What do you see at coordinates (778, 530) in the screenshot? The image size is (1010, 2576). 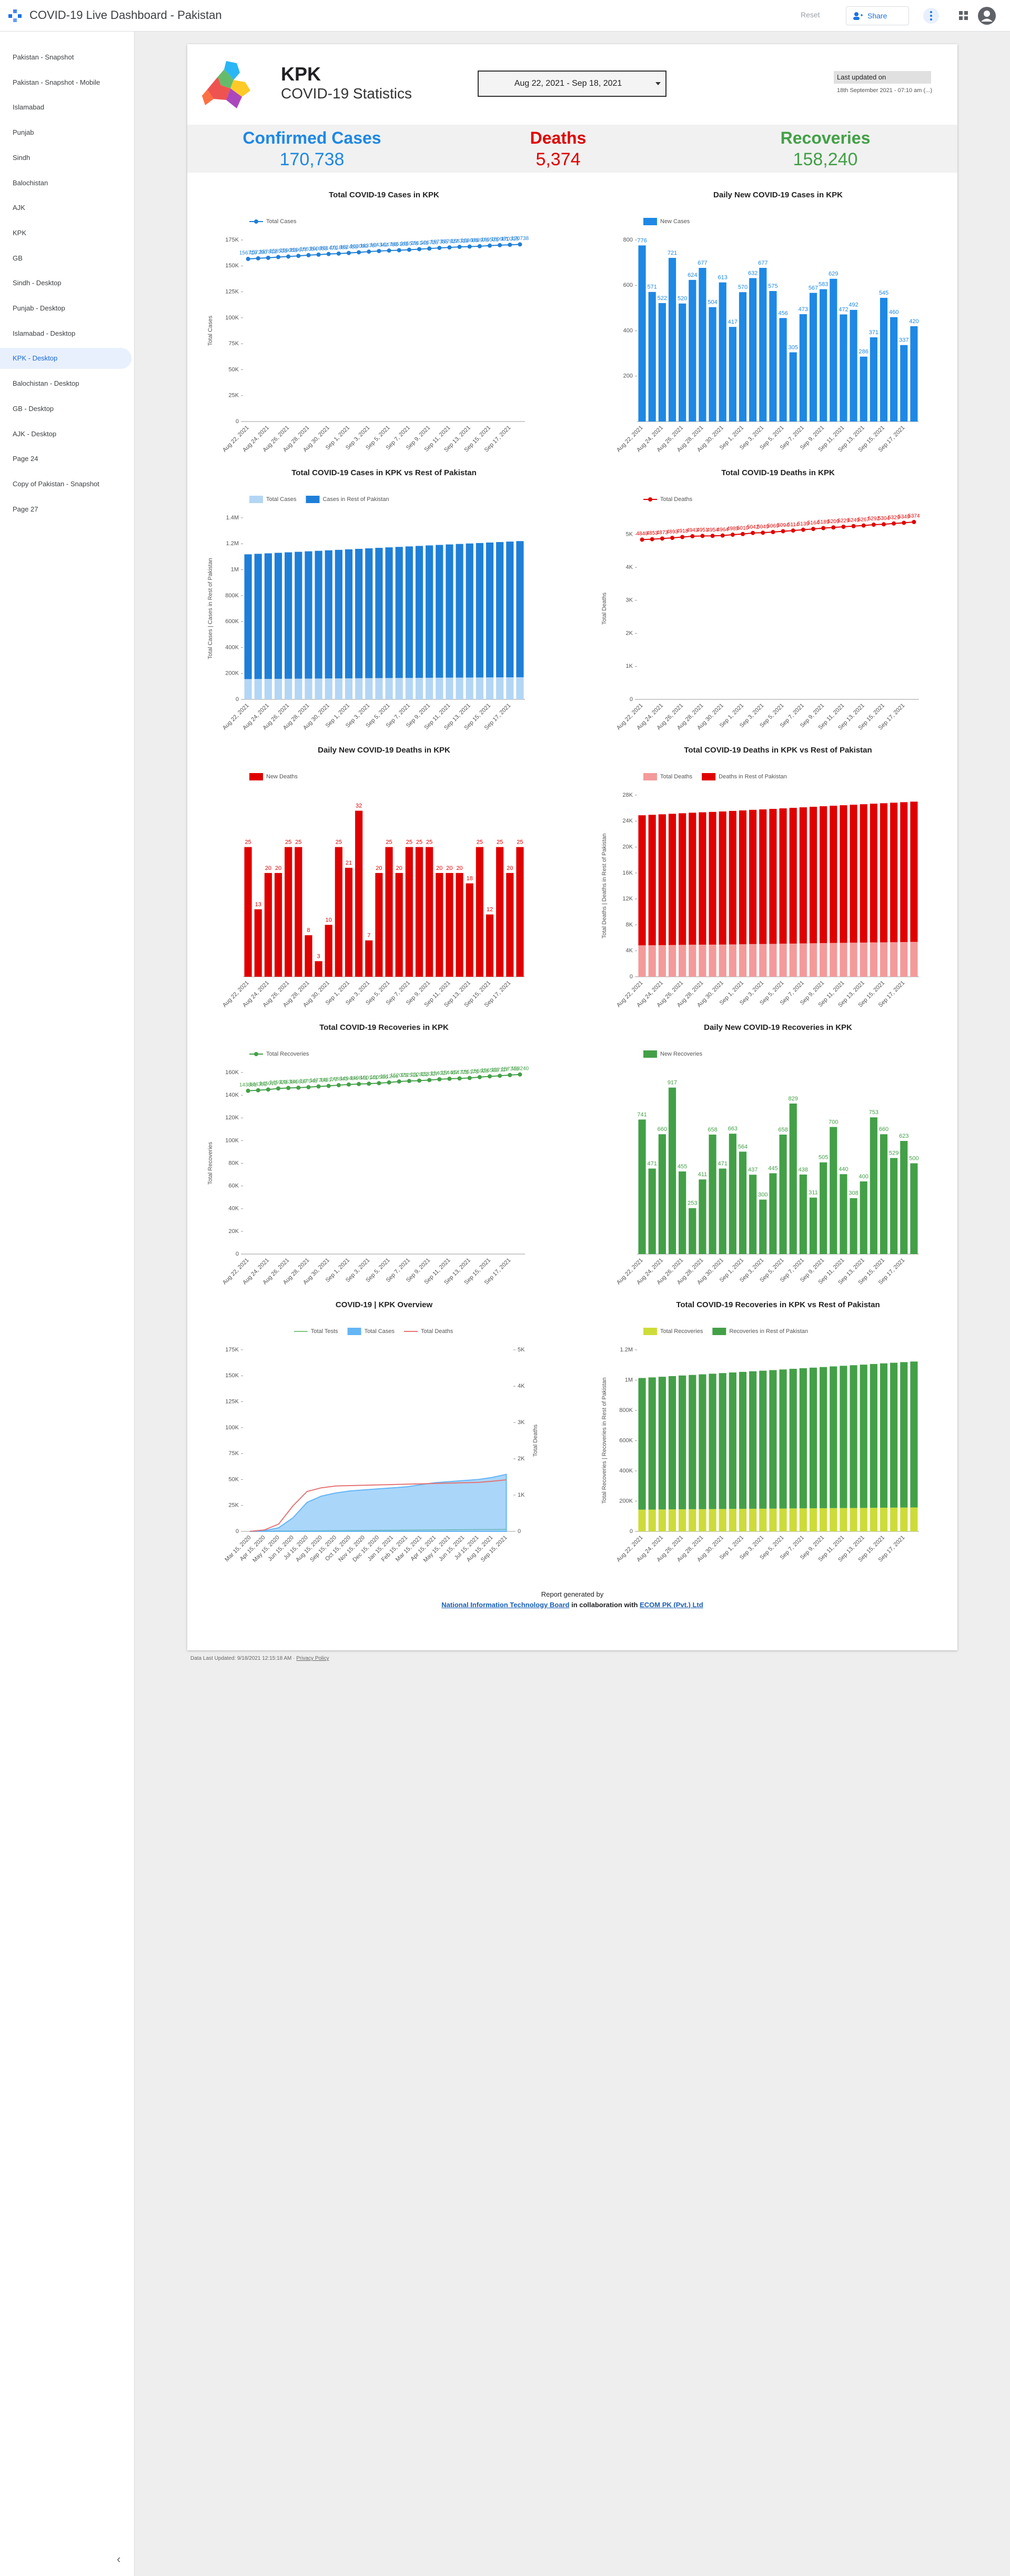 I see `line` at bounding box center [778, 530].